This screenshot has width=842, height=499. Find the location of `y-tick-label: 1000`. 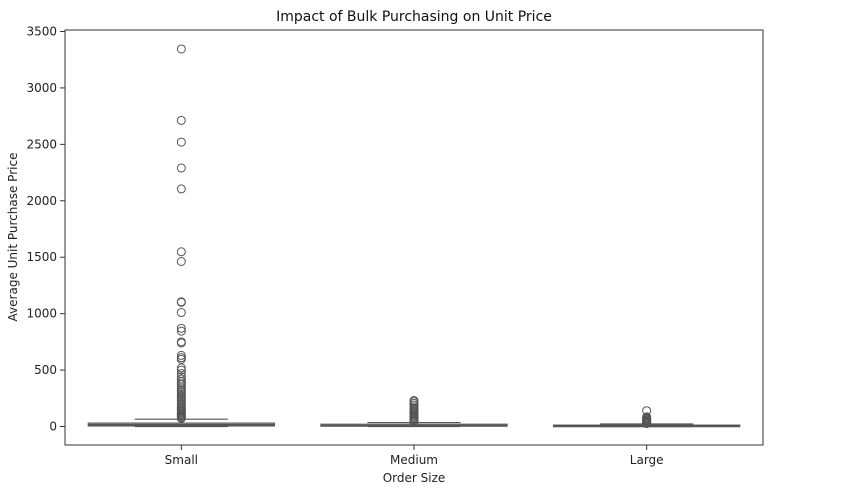

y-tick-label: 1000 is located at coordinates (41, 314).